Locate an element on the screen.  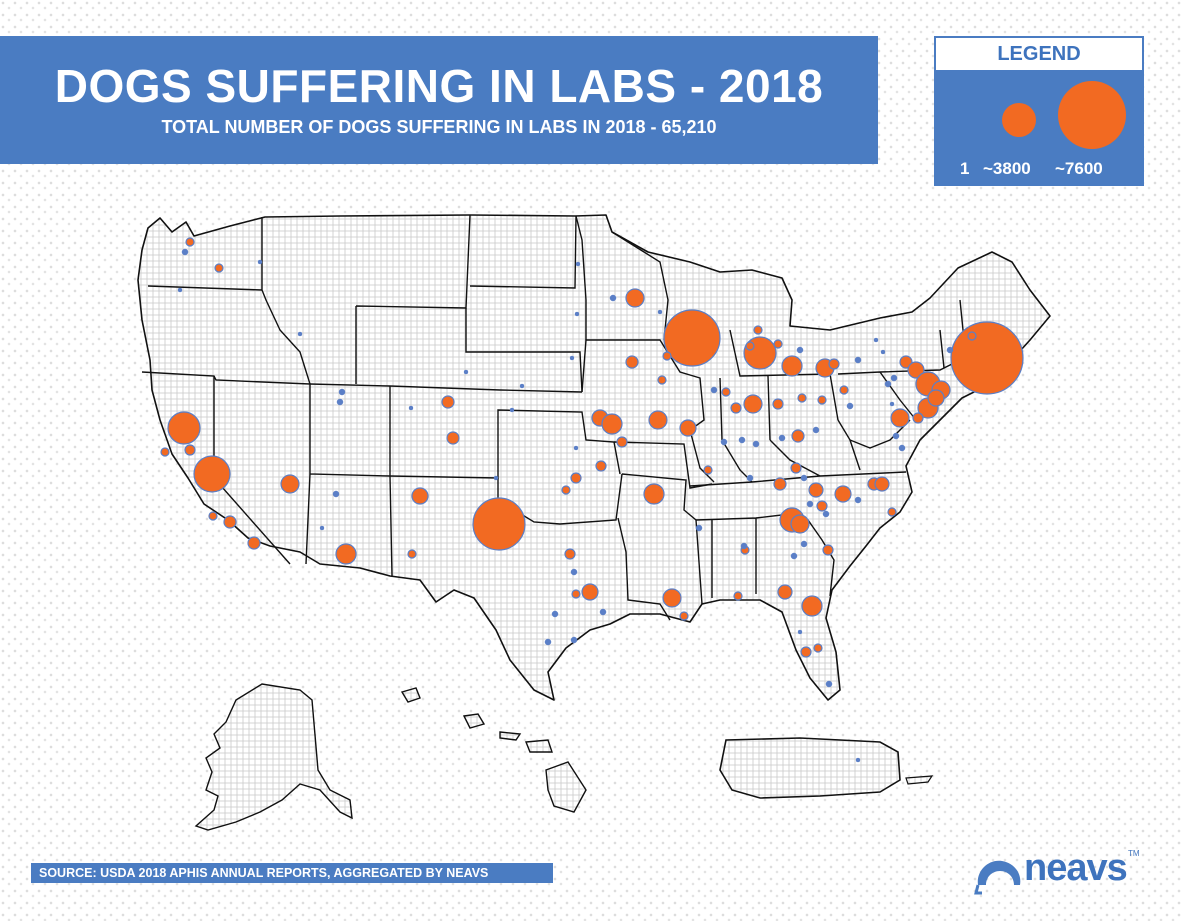
legend-label-mid: ~3800 is located at coordinates (1007, 168).